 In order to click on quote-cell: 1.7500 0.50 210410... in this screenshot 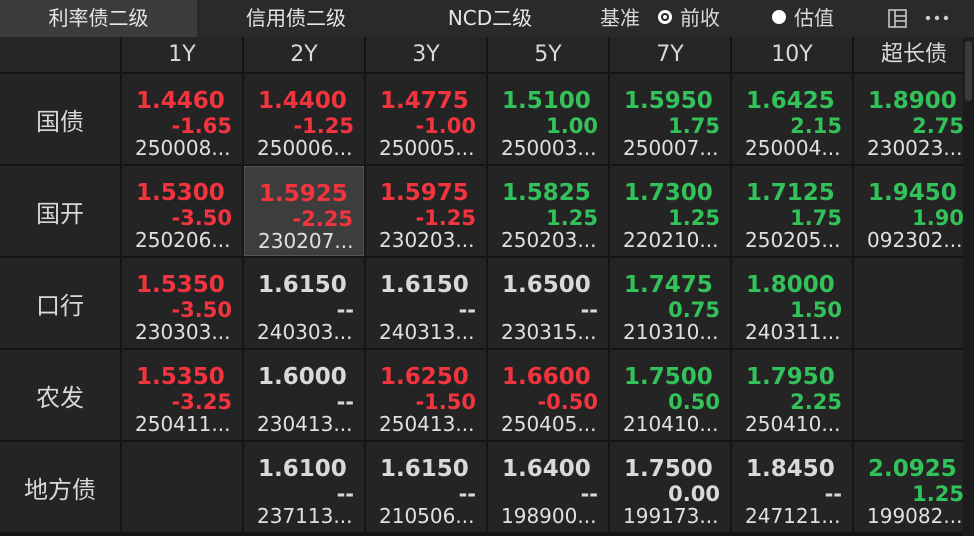, I will do `click(670, 395)`.